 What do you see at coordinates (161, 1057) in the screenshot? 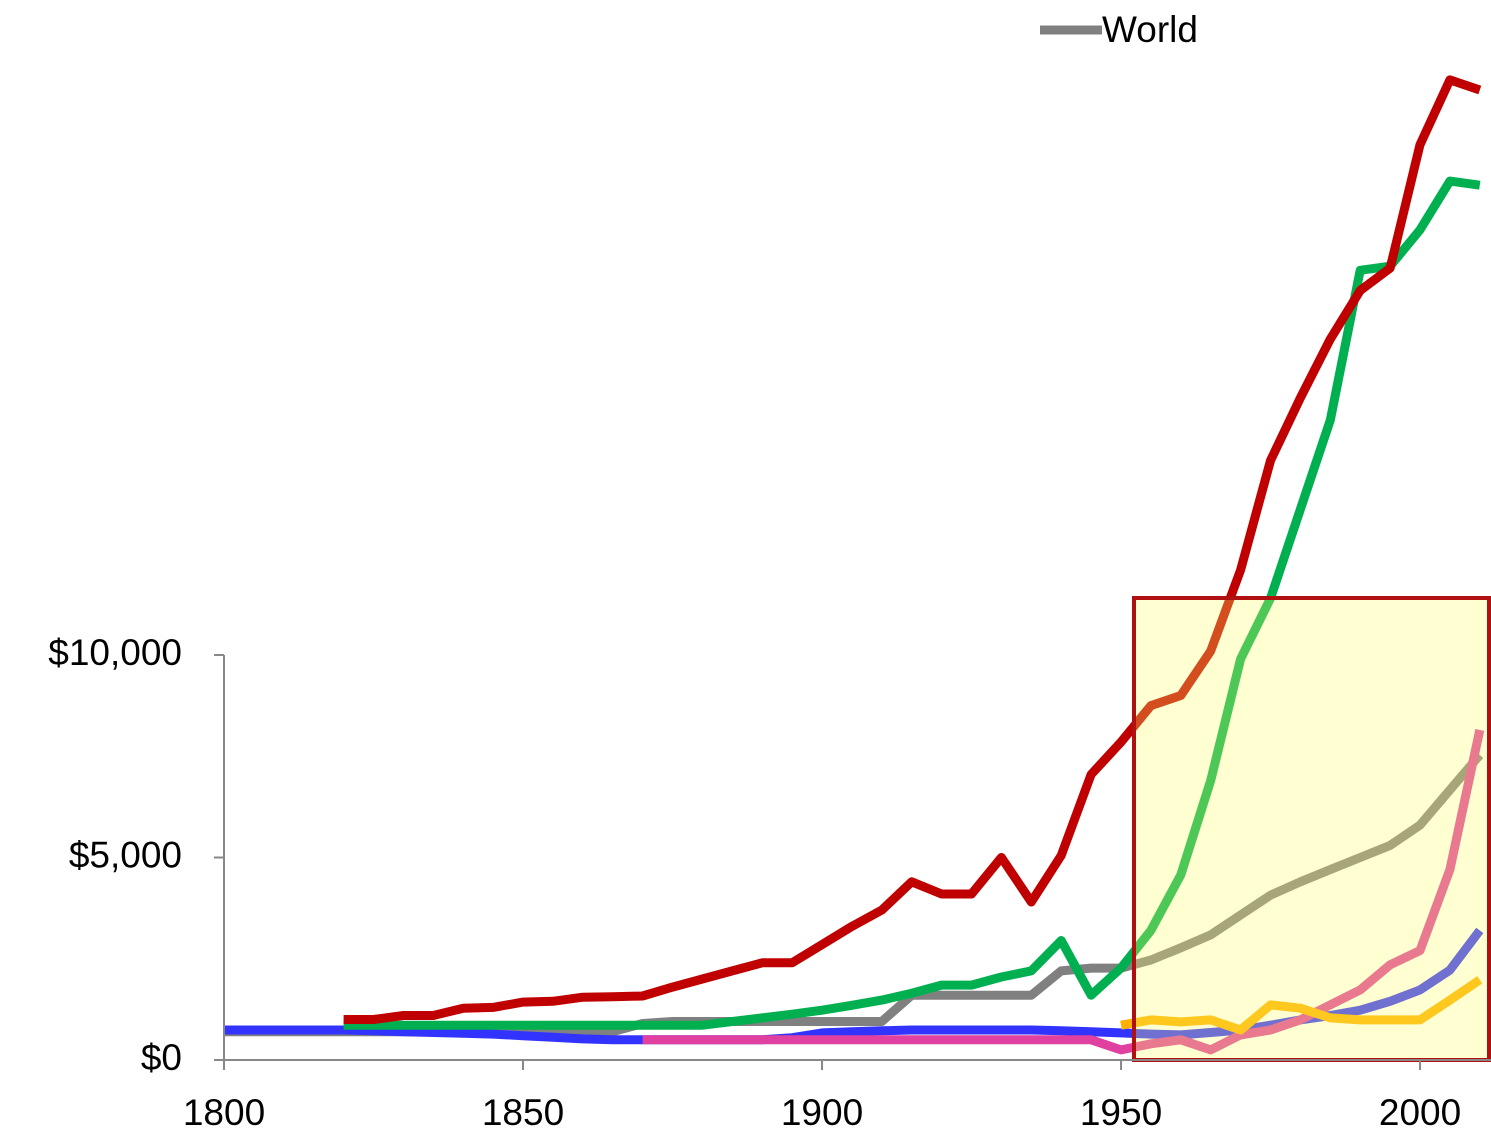
I see `y-tick-label: $0` at bounding box center [161, 1057].